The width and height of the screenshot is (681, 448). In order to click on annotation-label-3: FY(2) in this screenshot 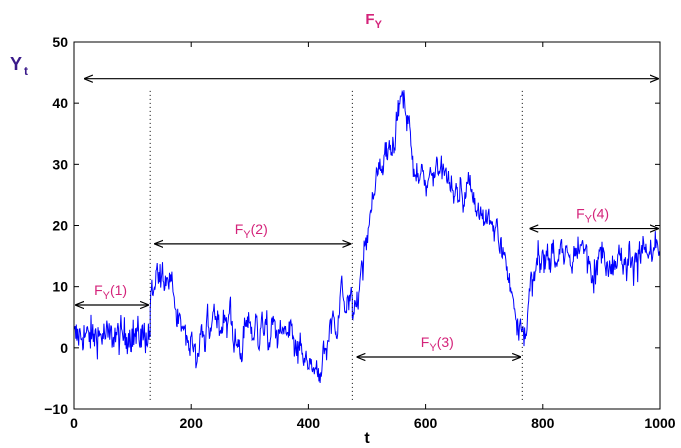, I will do `click(251, 231)`.